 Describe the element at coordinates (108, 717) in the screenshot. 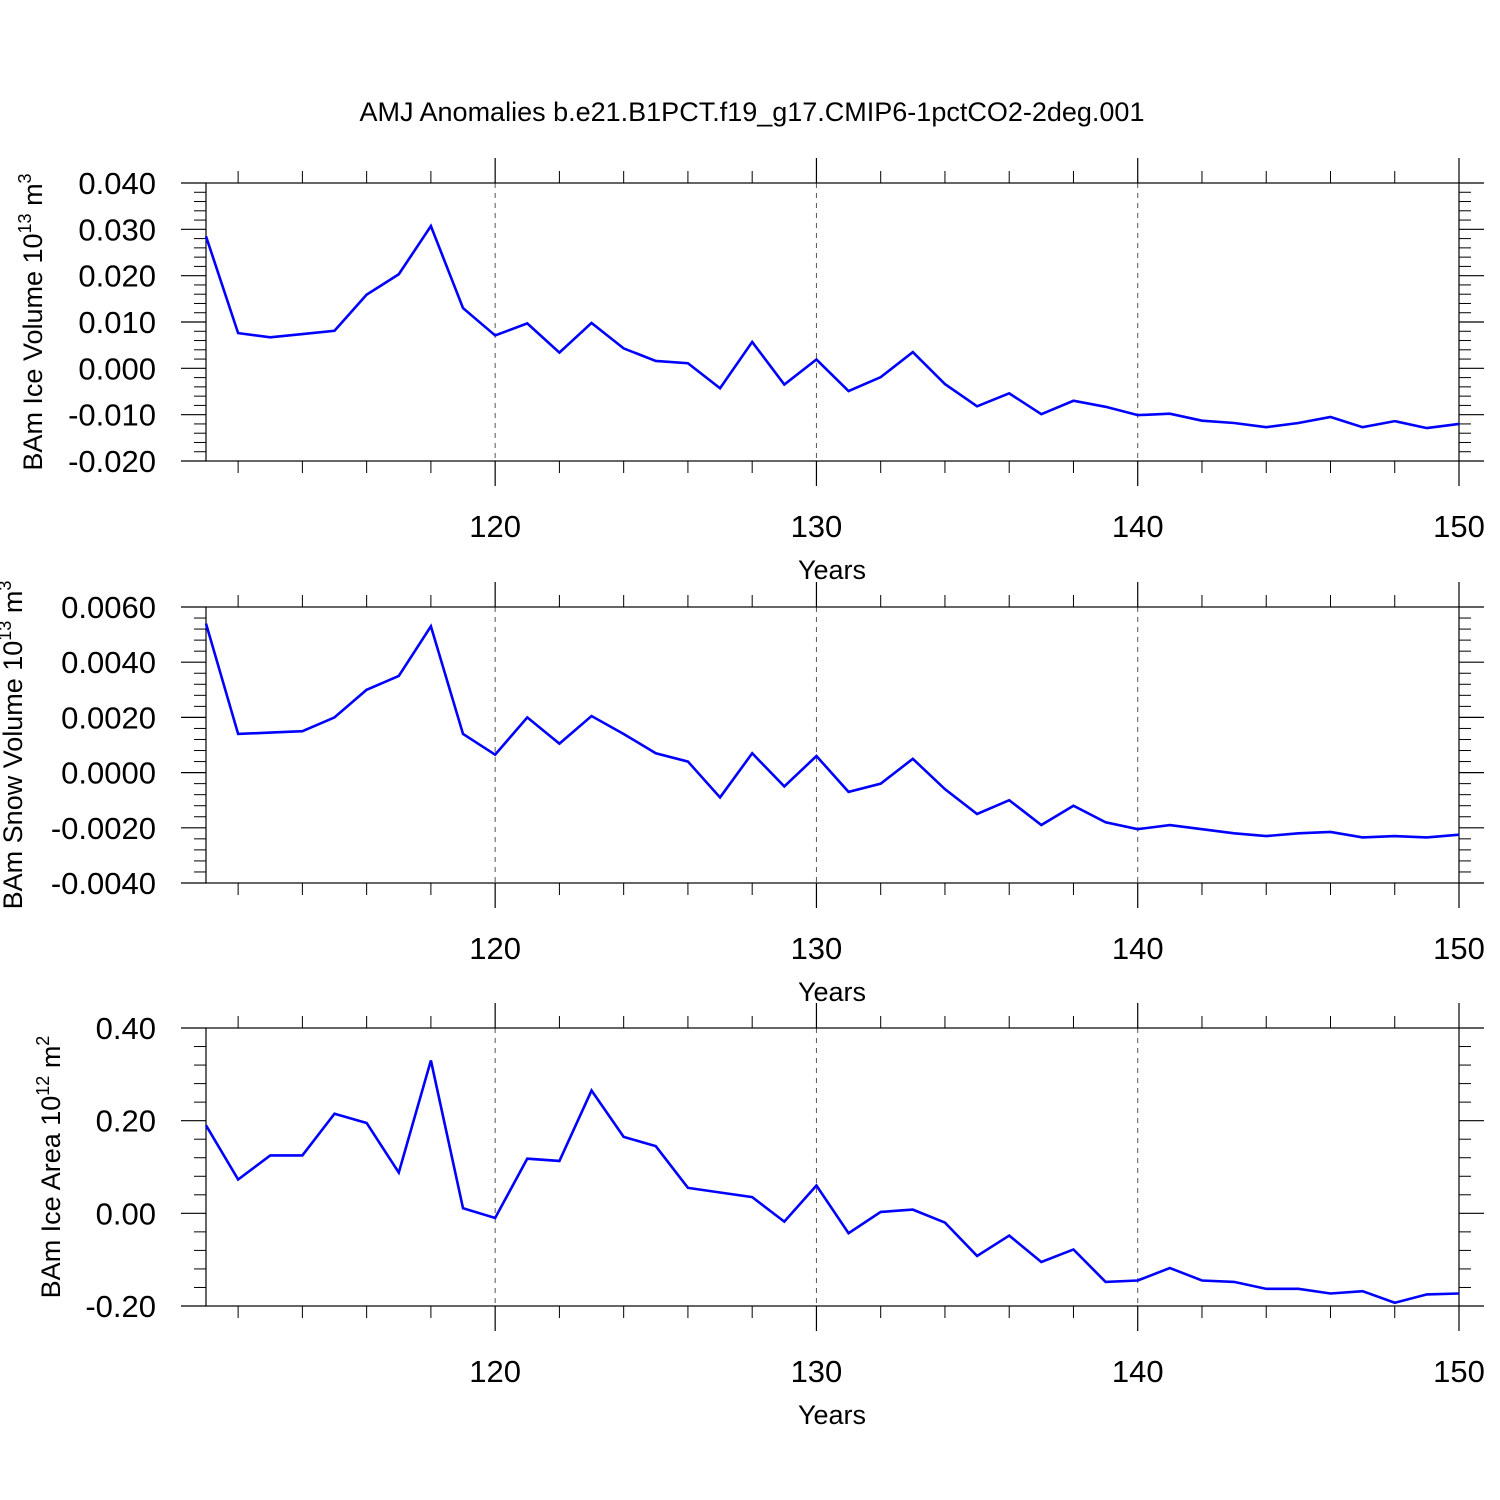

I see `y-tick-label: 0.0020` at that location.